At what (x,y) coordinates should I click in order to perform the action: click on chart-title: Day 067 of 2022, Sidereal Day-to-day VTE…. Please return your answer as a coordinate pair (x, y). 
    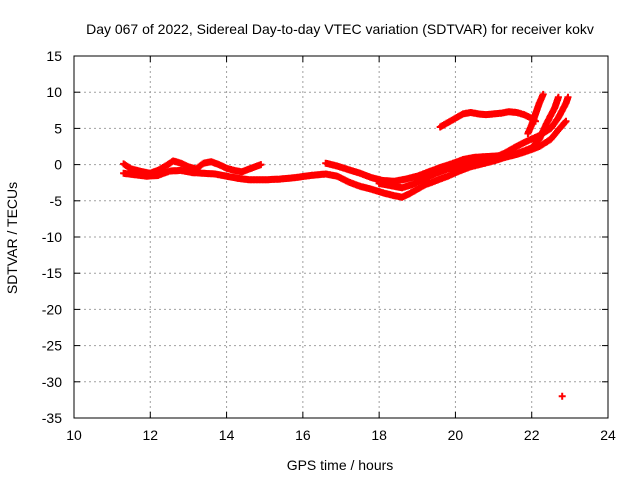
    Looking at the image, I should click on (340, 29).